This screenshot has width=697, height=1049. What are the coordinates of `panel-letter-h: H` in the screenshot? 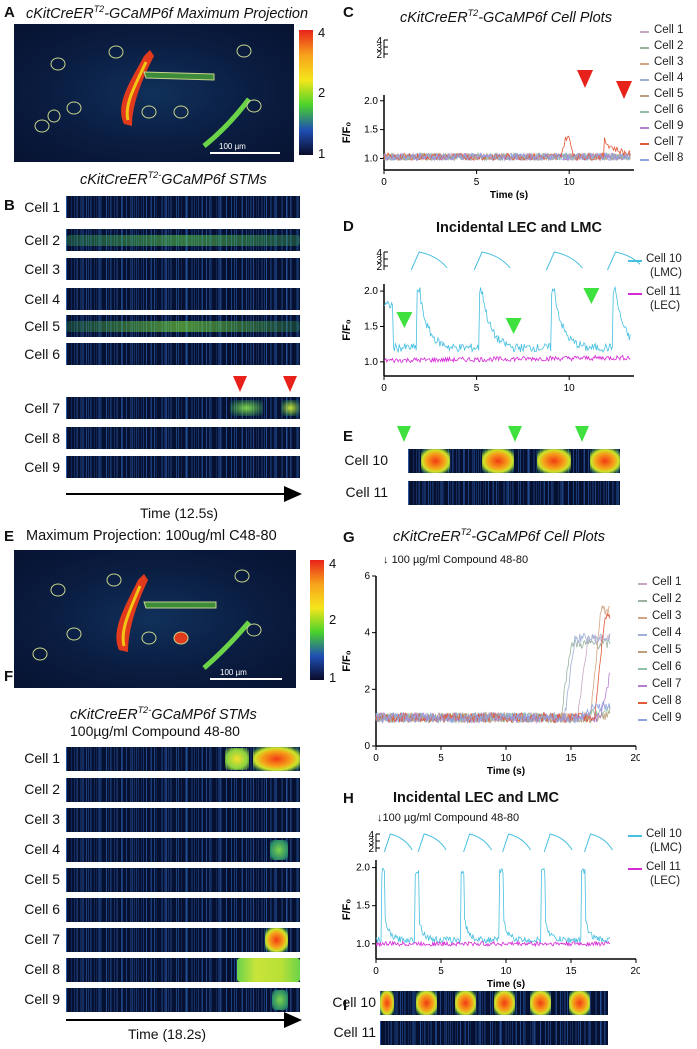 It's located at (348, 798).